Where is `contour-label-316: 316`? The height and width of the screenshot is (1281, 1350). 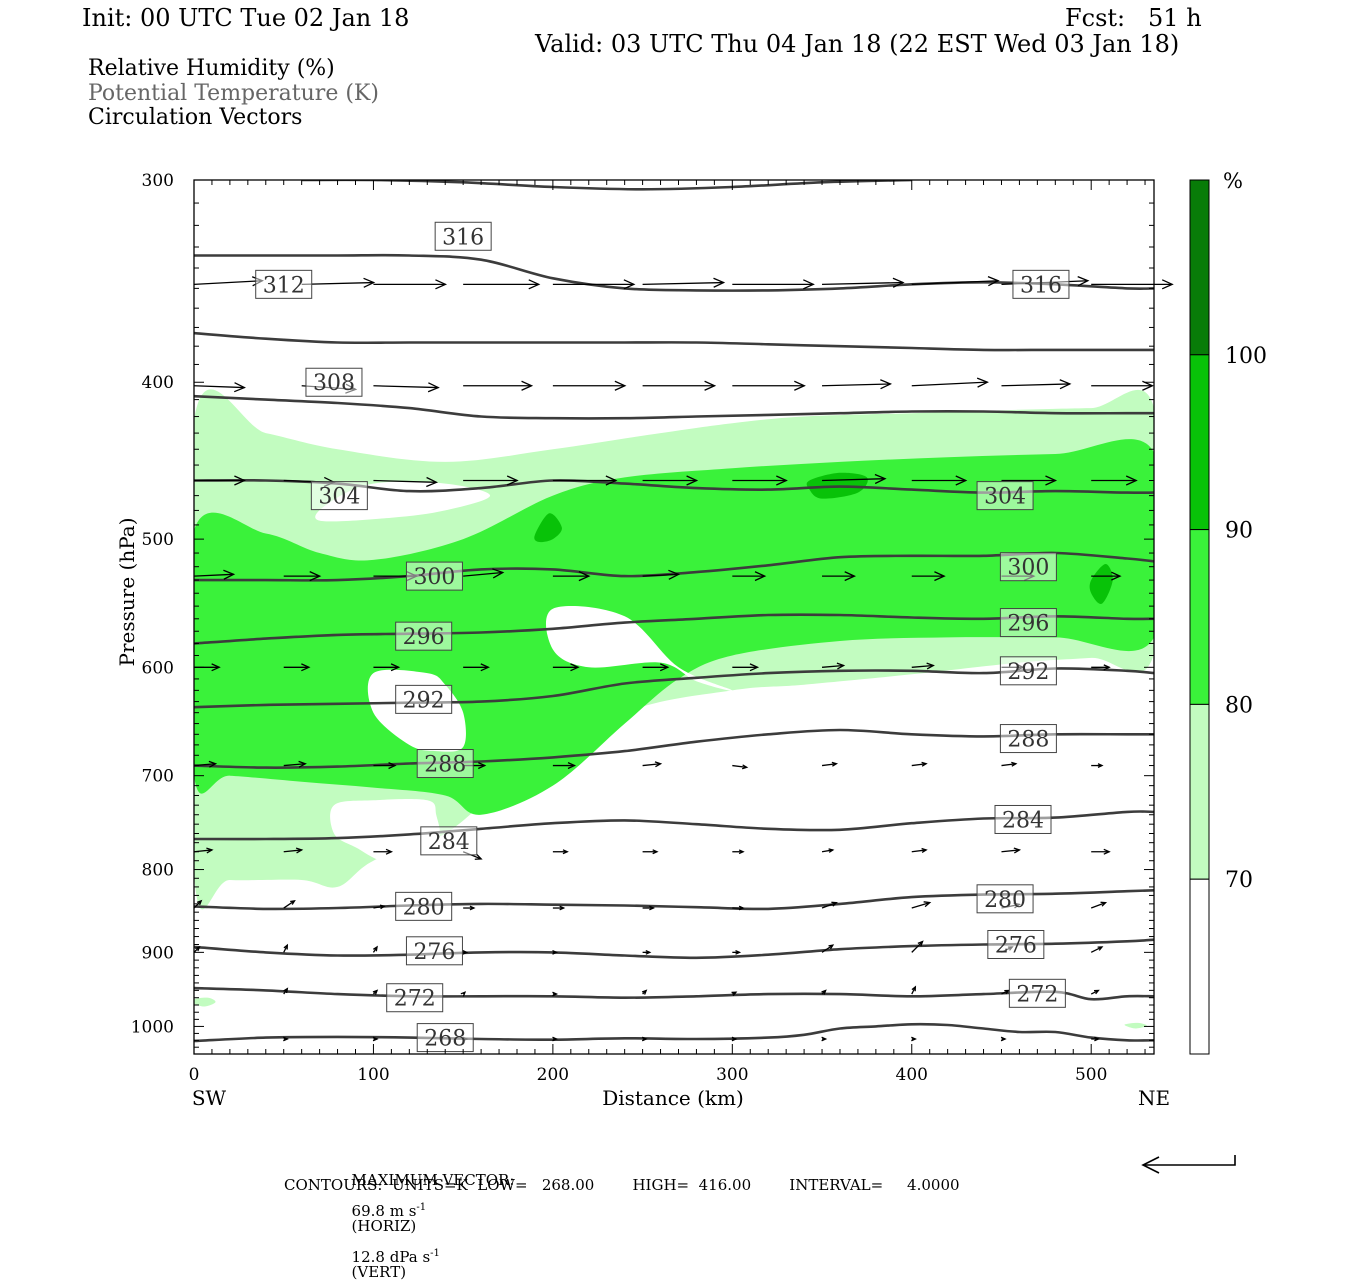 contour-label-316: 316 is located at coordinates (1041, 284).